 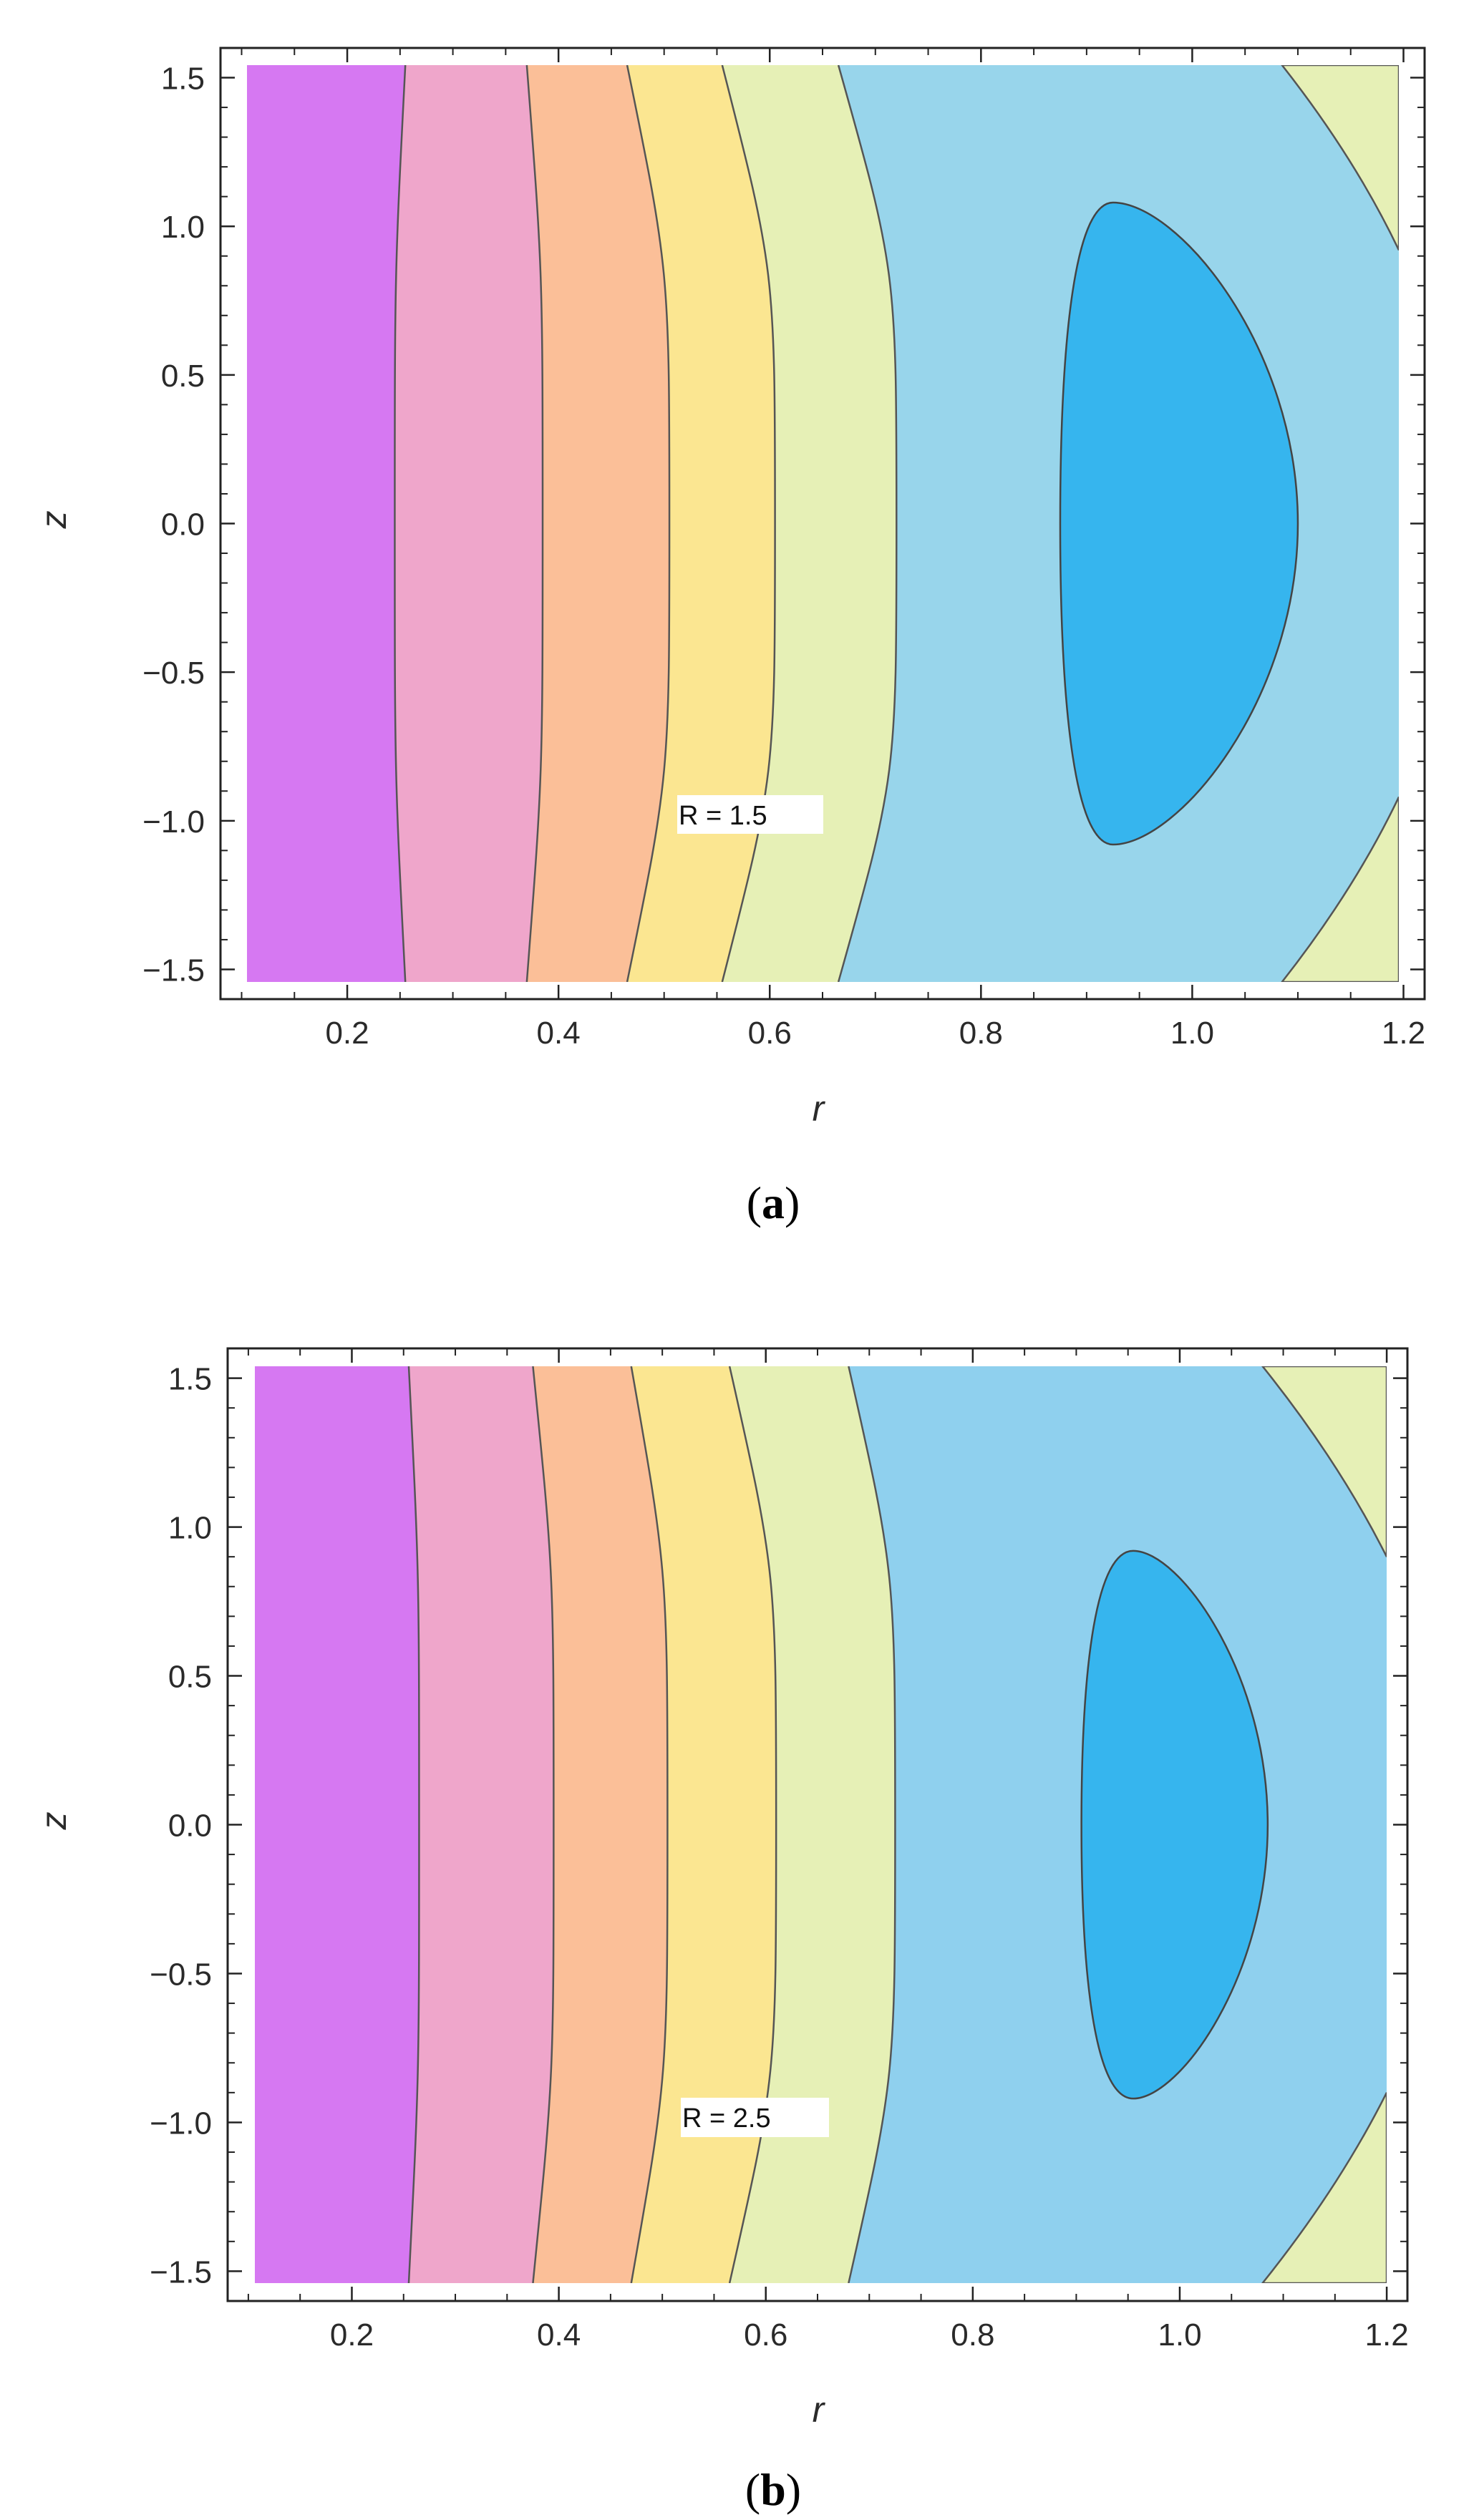 I want to click on x-tick-label-a-1: 0.4, so click(x=559, y=1033).